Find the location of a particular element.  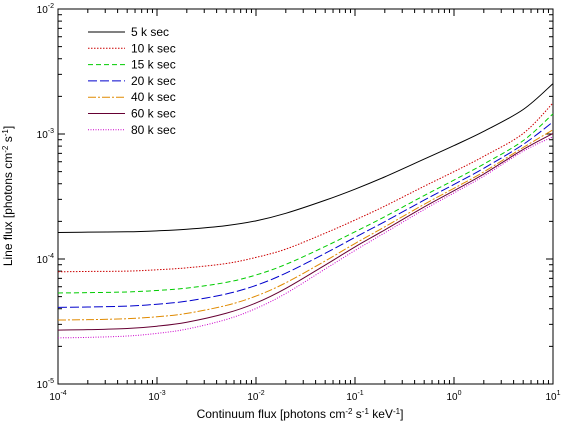

legend-label: 20 k sec is located at coordinates (153, 81).